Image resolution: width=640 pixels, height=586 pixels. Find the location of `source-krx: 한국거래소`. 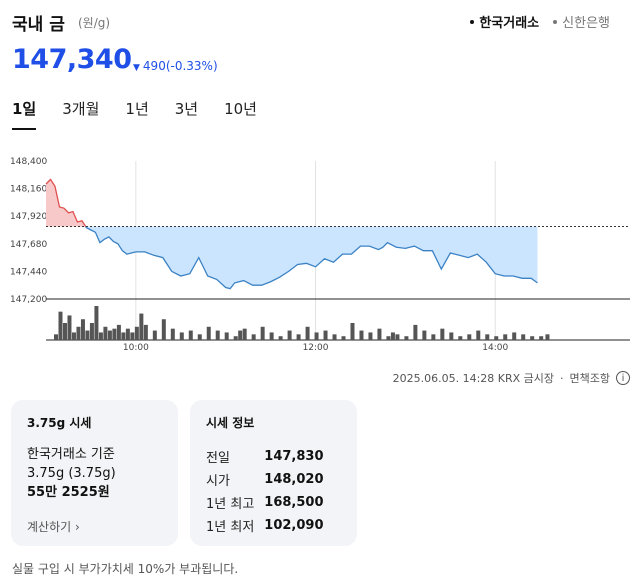

source-krx: 한국거래소 is located at coordinates (504, 21).